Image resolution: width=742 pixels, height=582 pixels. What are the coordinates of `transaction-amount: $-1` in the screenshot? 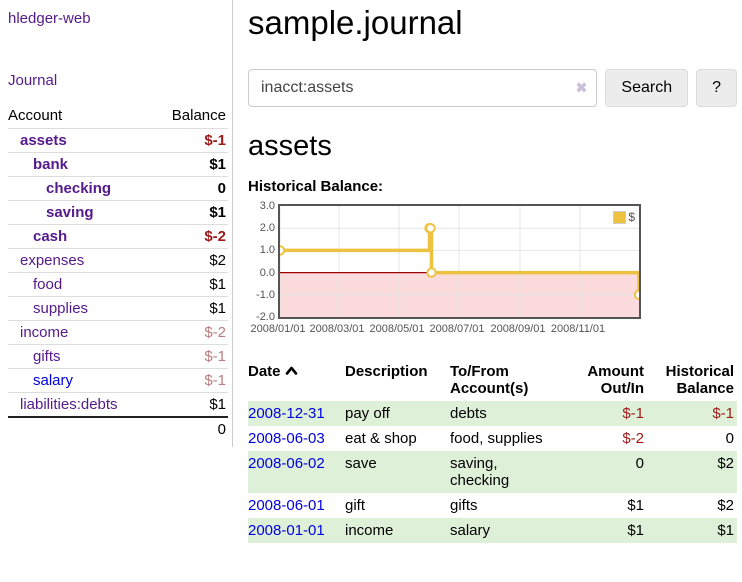 It's located at (633, 413).